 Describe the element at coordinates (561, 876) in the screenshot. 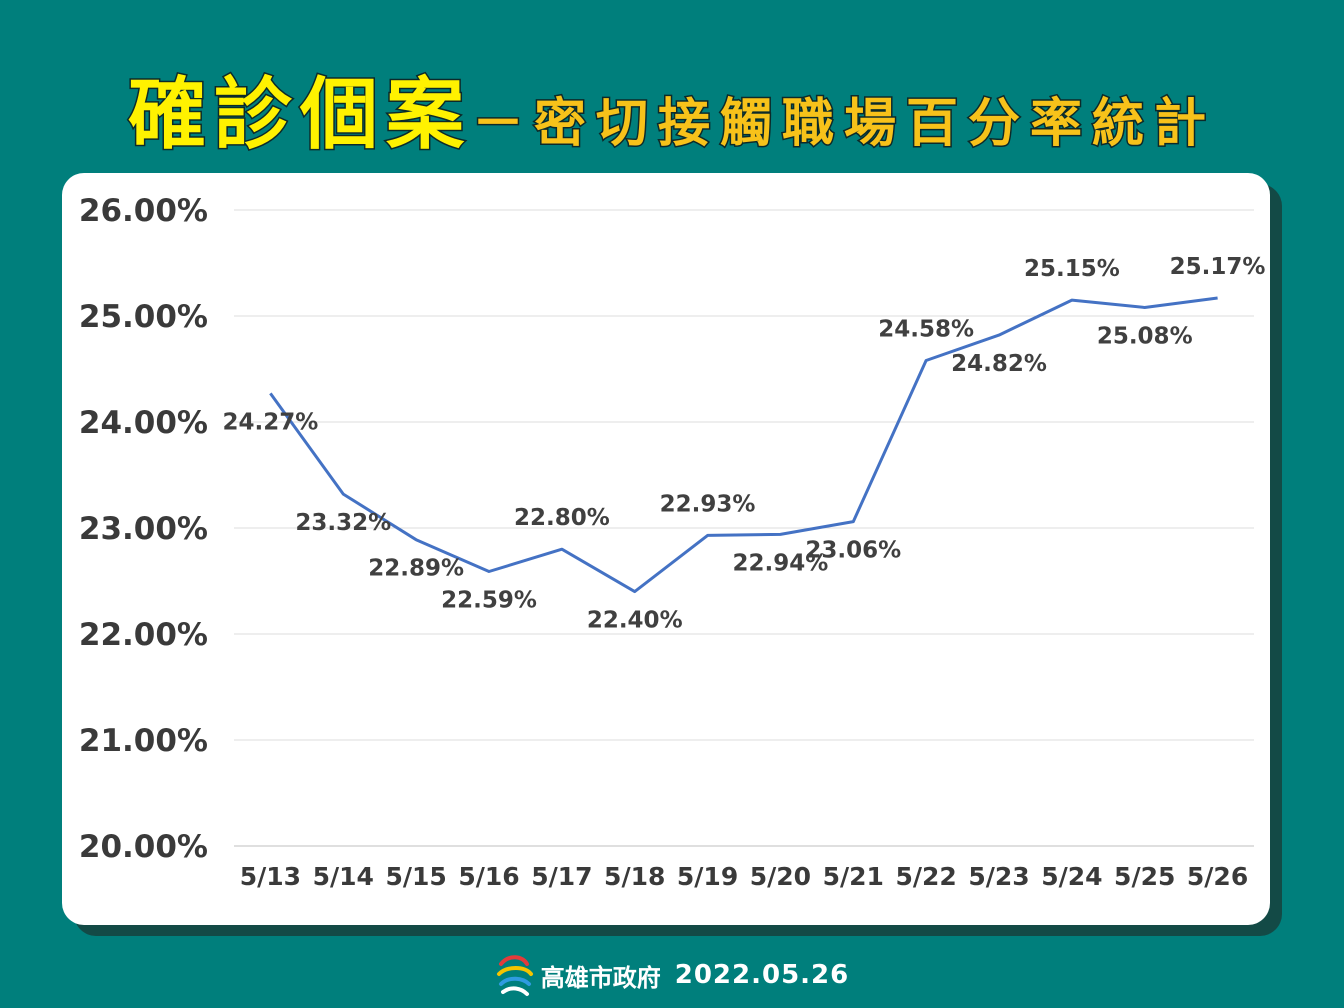

I see `x-tick-label: 5/17` at that location.